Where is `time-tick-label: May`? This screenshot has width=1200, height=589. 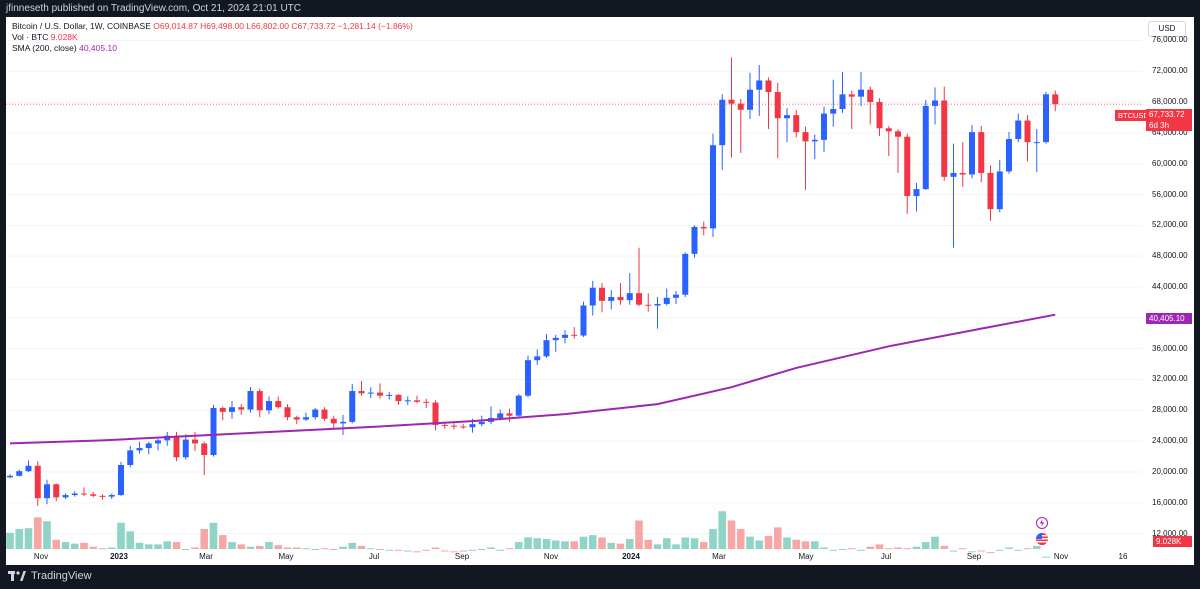 time-tick-label: May is located at coordinates (286, 556).